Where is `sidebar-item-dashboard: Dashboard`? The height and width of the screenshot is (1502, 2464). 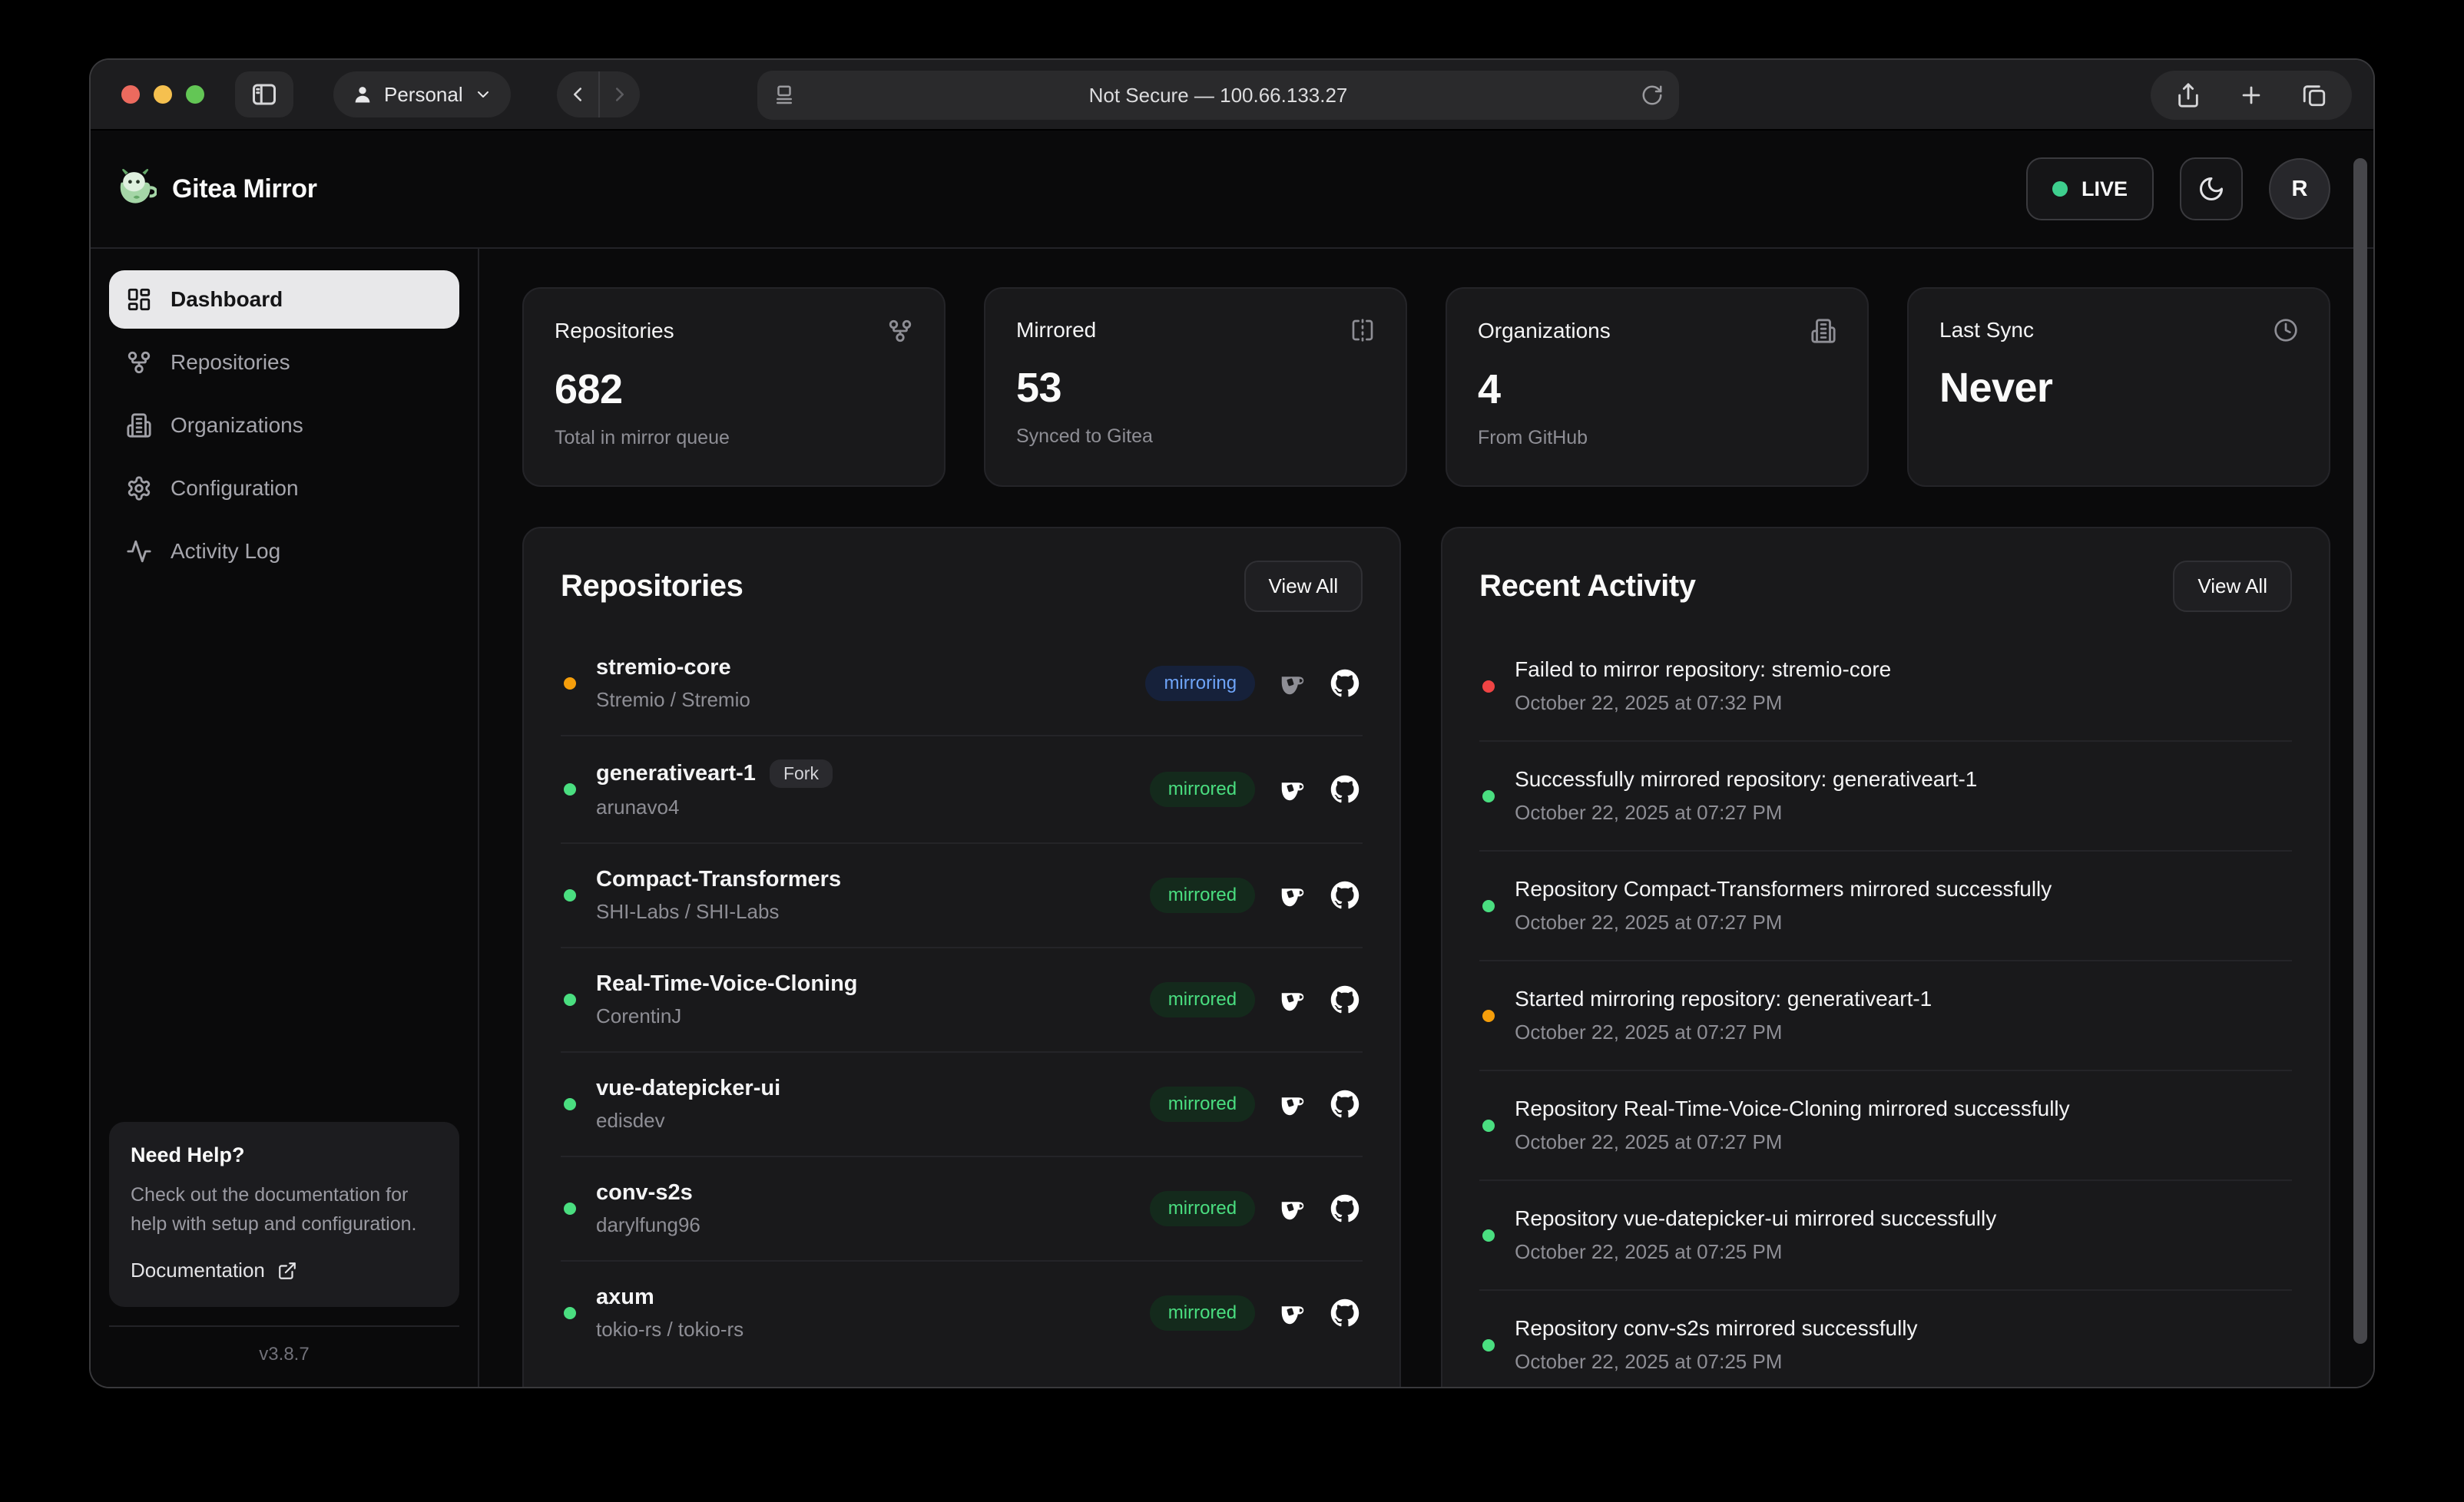 sidebar-item-dashboard: Dashboard is located at coordinates (284, 299).